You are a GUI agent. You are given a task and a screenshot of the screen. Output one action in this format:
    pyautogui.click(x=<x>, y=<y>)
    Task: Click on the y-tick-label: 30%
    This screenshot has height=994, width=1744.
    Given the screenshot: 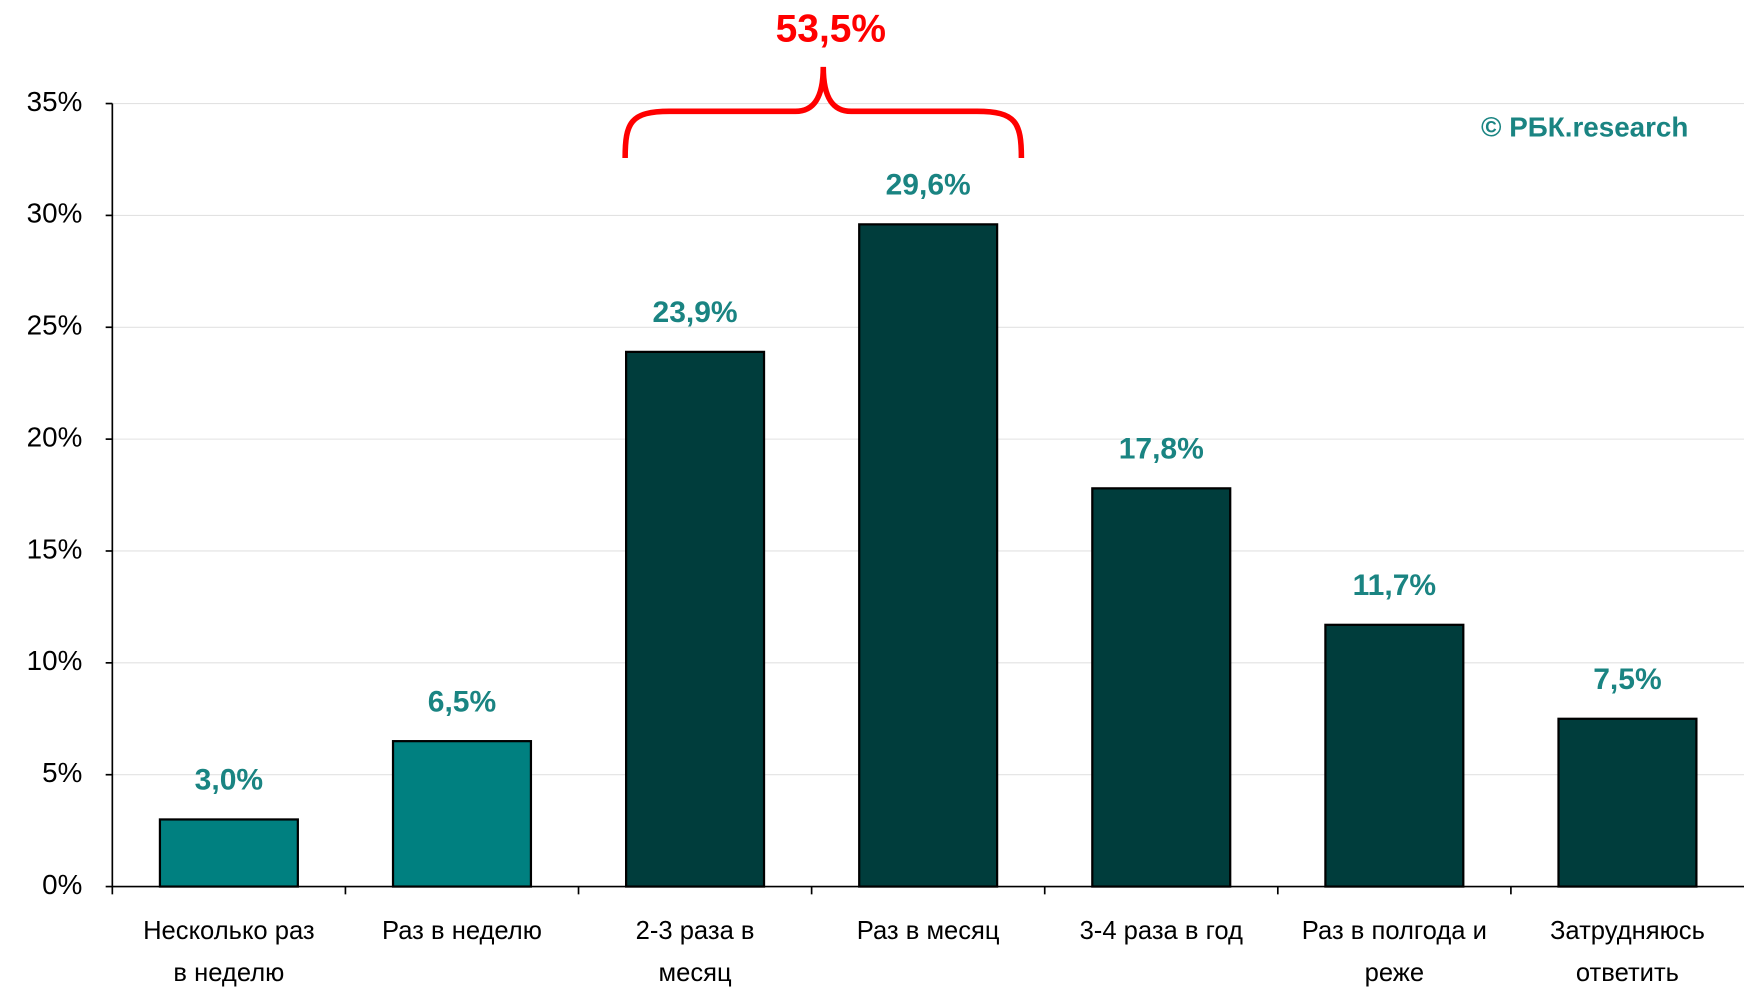 What is the action you would take?
    pyautogui.click(x=55, y=213)
    